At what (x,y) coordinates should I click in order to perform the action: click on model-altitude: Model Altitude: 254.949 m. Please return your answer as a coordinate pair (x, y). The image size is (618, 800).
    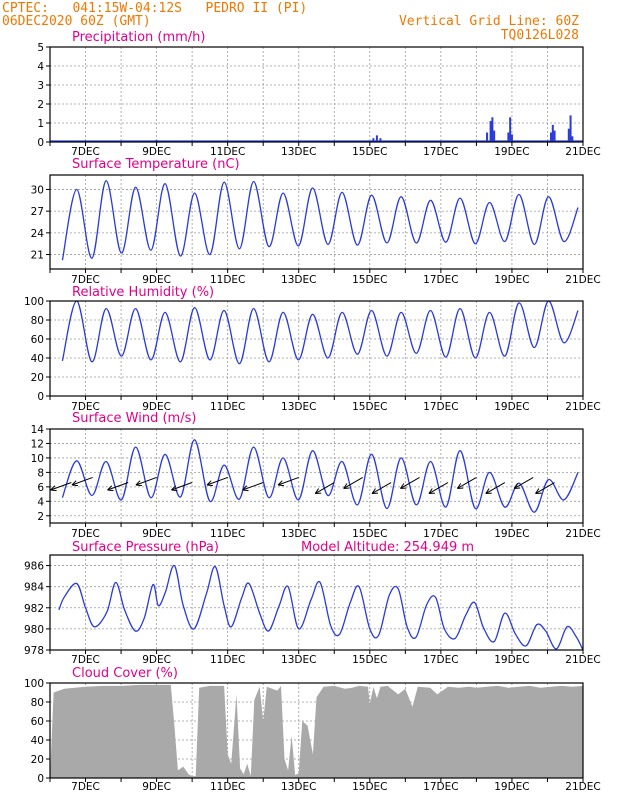
    Looking at the image, I should click on (387, 547).